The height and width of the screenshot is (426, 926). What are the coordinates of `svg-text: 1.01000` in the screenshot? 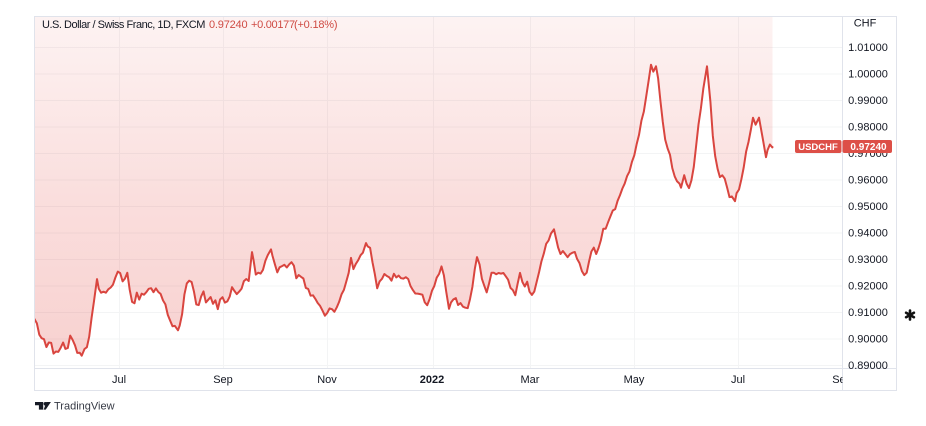 It's located at (868, 48).